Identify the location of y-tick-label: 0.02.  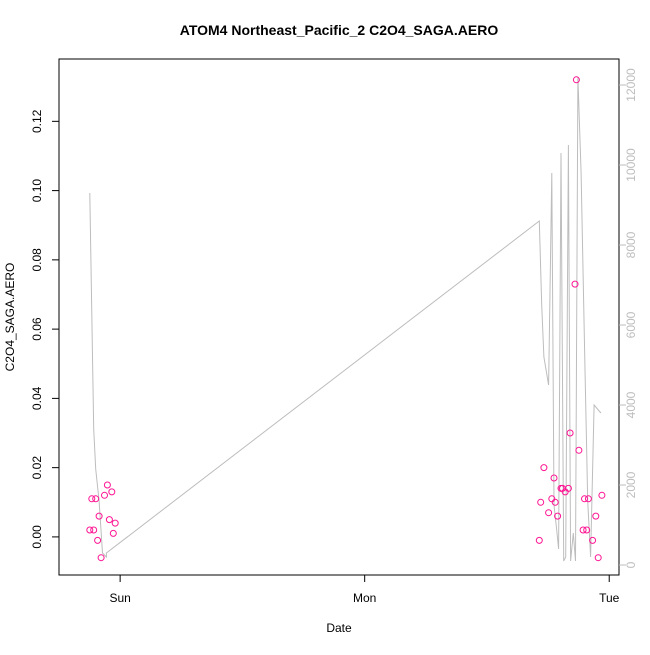
(37, 468).